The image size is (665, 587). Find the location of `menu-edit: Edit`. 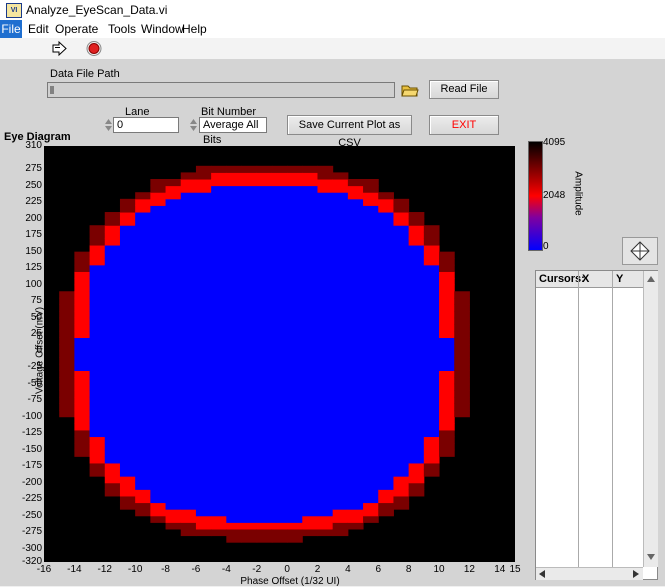

menu-edit: Edit is located at coordinates (38, 29).